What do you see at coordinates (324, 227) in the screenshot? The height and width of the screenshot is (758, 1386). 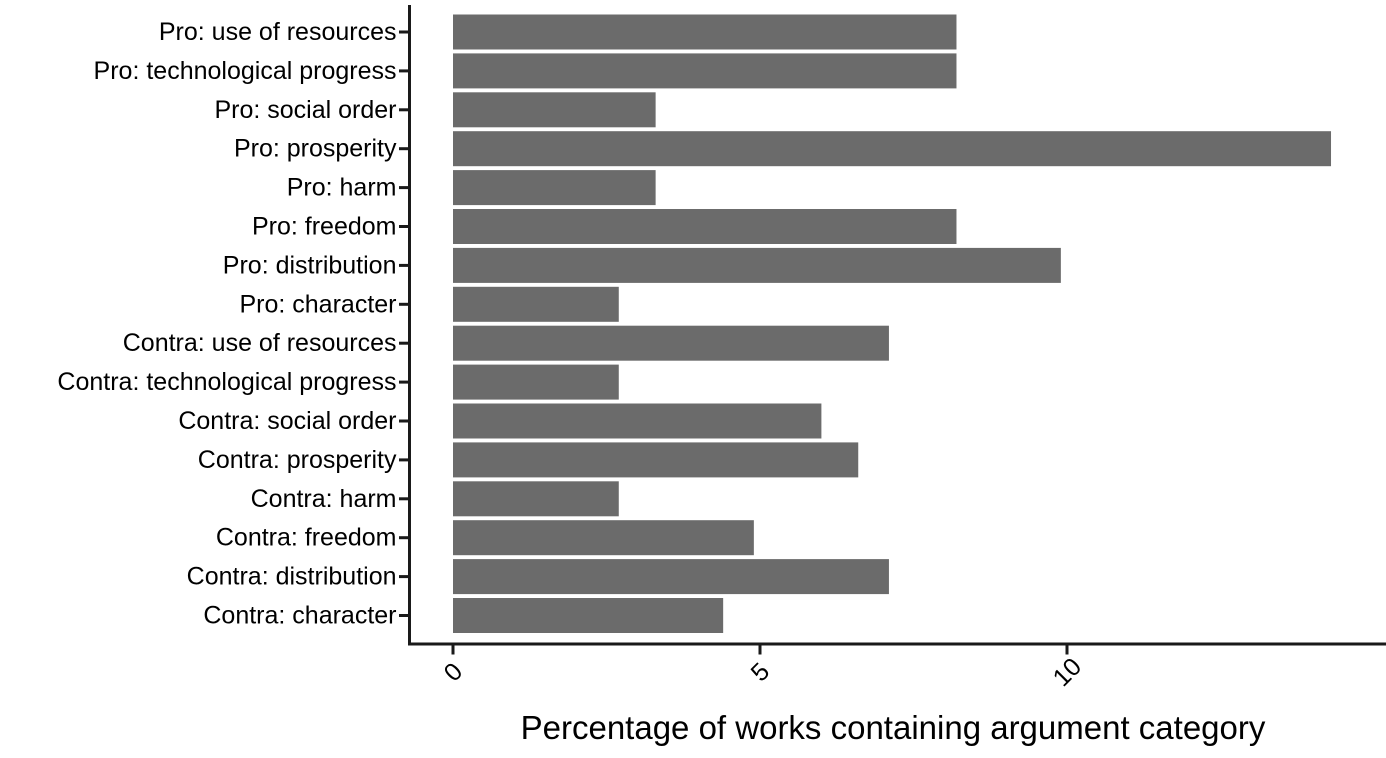 I see `y-axis-label: Pro: freedom` at bounding box center [324, 227].